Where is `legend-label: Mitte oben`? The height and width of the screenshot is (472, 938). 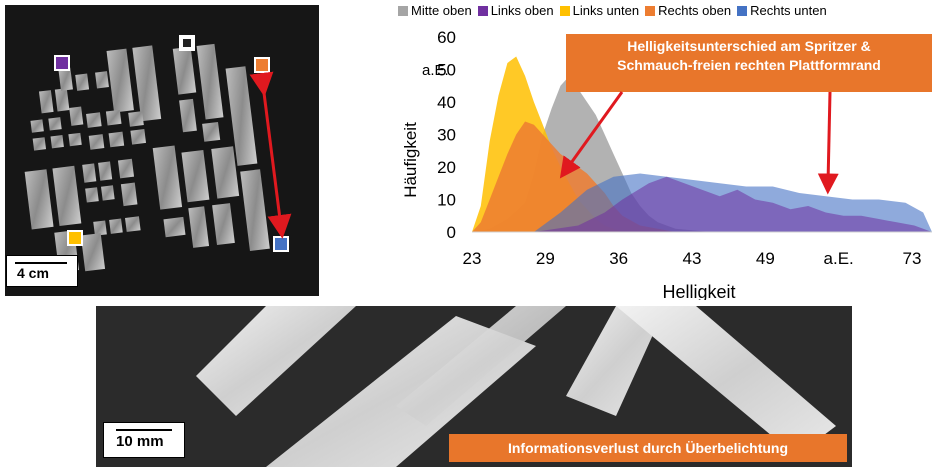
legend-label: Mitte oben is located at coordinates (441, 10).